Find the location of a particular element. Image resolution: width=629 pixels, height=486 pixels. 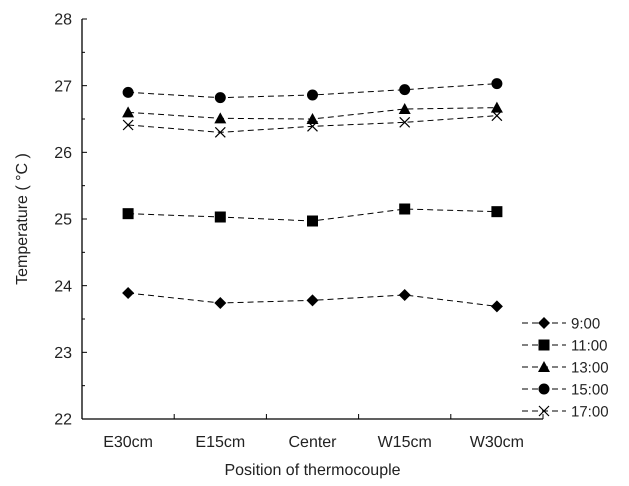

y-tick-label: 25 is located at coordinates (63, 220).